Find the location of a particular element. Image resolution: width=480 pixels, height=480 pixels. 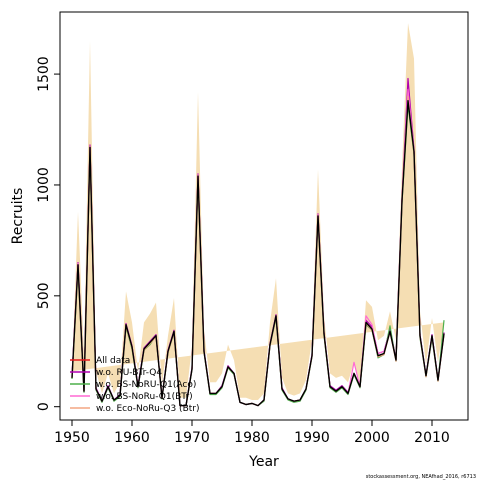

x-axis-label: Year is located at coordinates (263, 462).